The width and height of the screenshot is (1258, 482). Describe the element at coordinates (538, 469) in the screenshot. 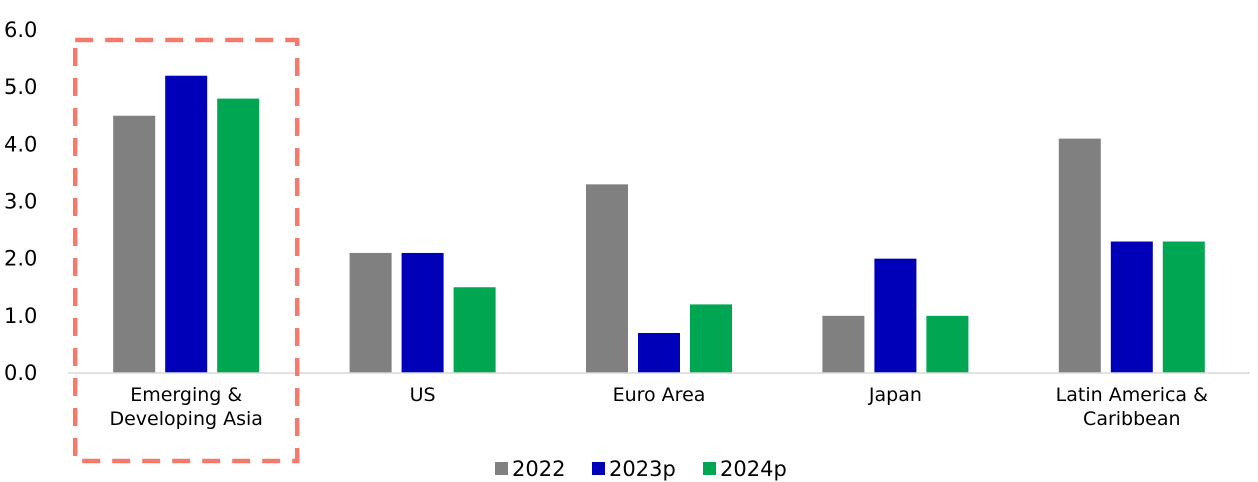

I see `legend-label-2022: 2022` at that location.